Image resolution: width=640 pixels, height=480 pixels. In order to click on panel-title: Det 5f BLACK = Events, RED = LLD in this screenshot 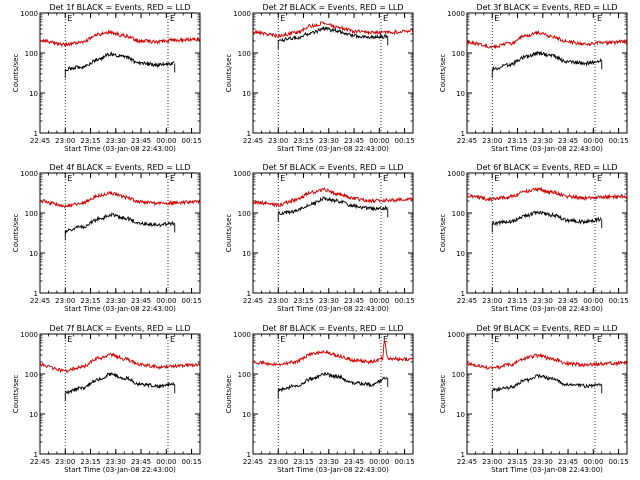, I will do `click(332, 167)`.